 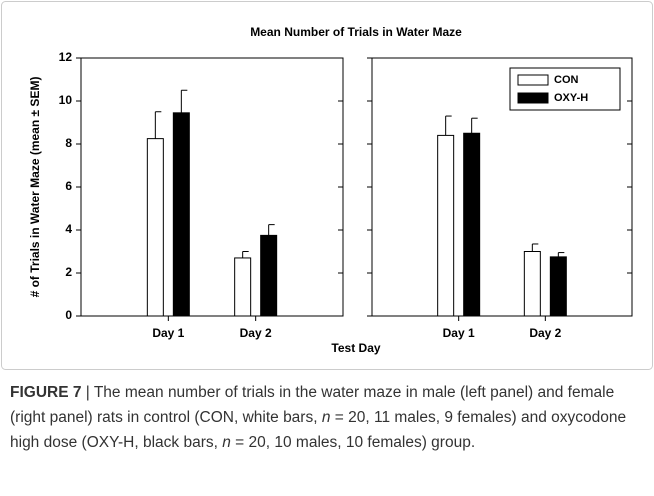 What do you see at coordinates (356, 32) in the screenshot?
I see `chart-title: Mean Number of Trials in Water Maze` at bounding box center [356, 32].